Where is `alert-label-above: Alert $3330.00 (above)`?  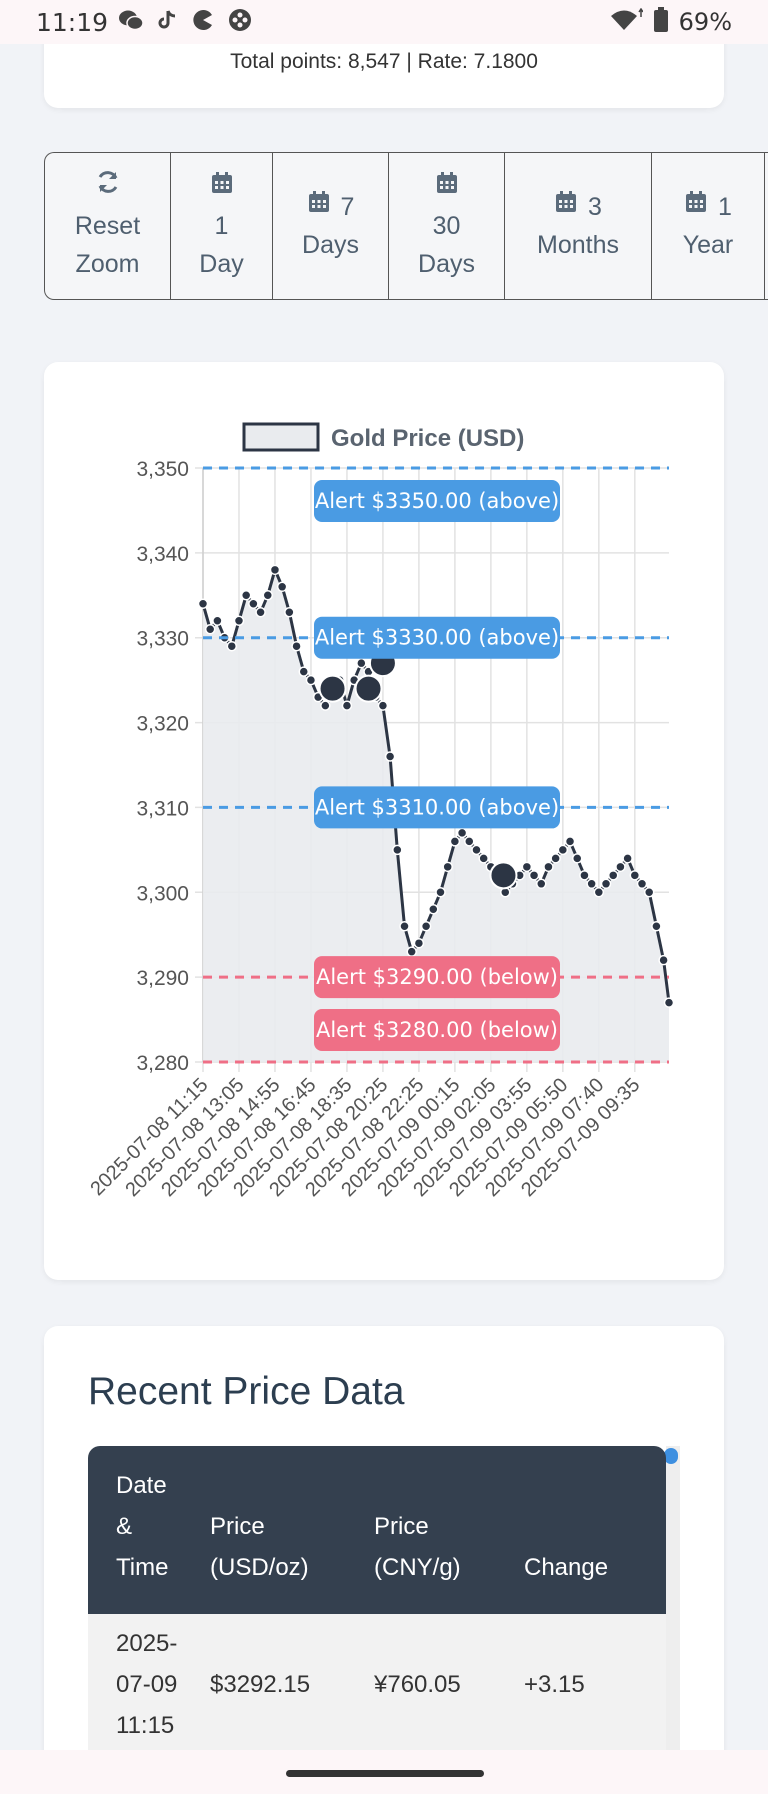 alert-label-above: Alert $3330.00 (above) is located at coordinates (437, 637).